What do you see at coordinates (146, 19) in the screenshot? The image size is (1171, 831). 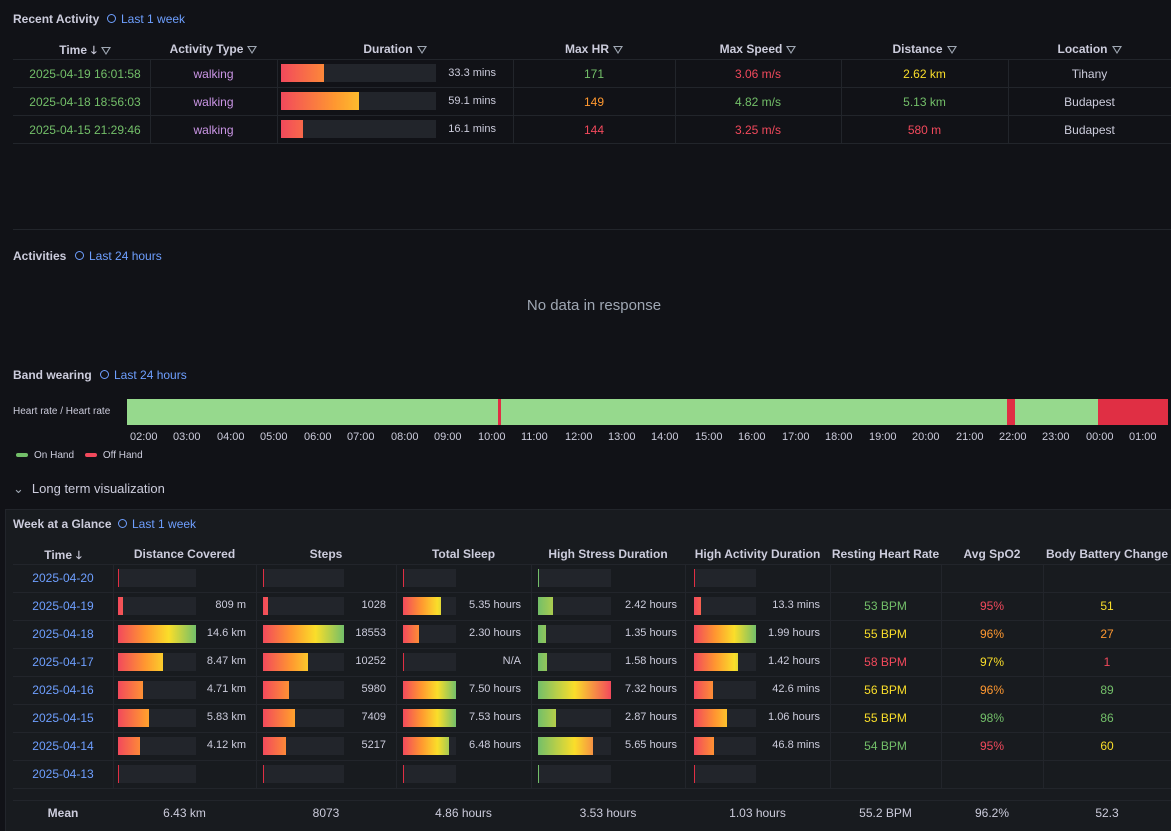 I see `recent-activity-range: Last 1 week` at bounding box center [146, 19].